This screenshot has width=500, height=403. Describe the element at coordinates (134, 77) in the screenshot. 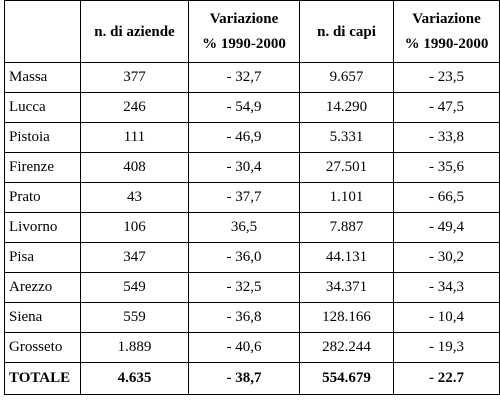

I see `cell-aziende-count: 377` at that location.